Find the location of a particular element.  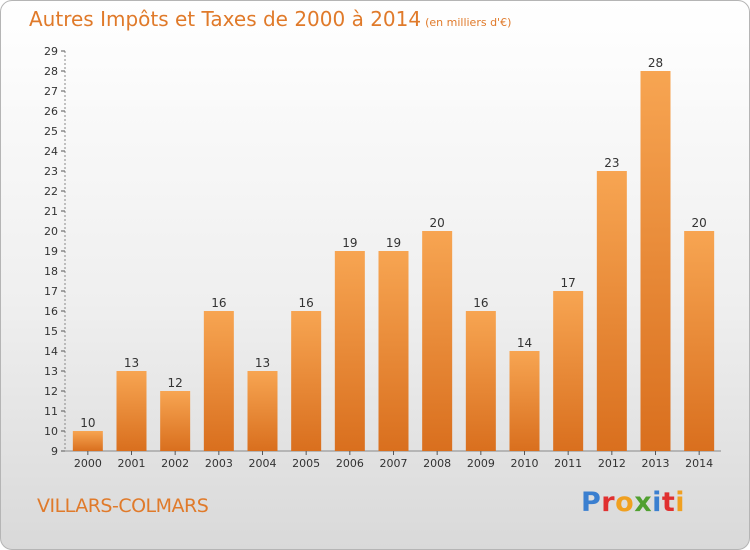

bar-value-label: 28 is located at coordinates (655, 63).